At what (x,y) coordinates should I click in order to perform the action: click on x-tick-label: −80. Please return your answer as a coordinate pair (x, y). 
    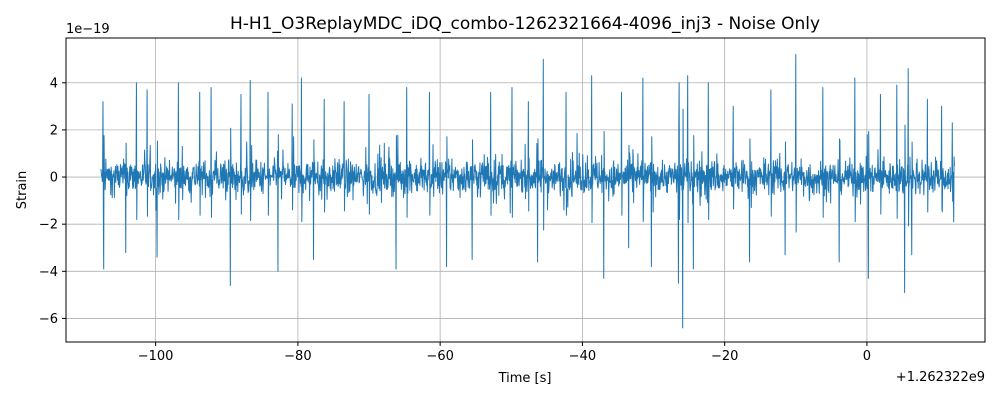
    Looking at the image, I should click on (297, 356).